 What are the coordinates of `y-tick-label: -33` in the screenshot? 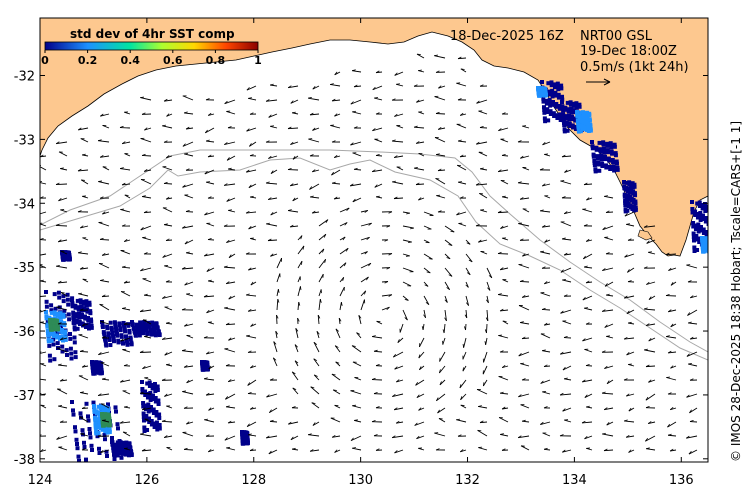 It's located at (24, 140).